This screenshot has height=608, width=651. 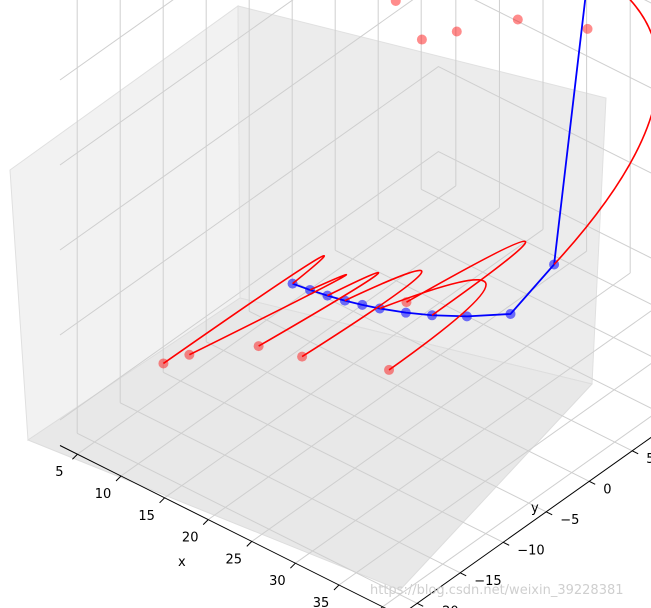 I want to click on y-tick-label: 0, so click(x=607, y=489).